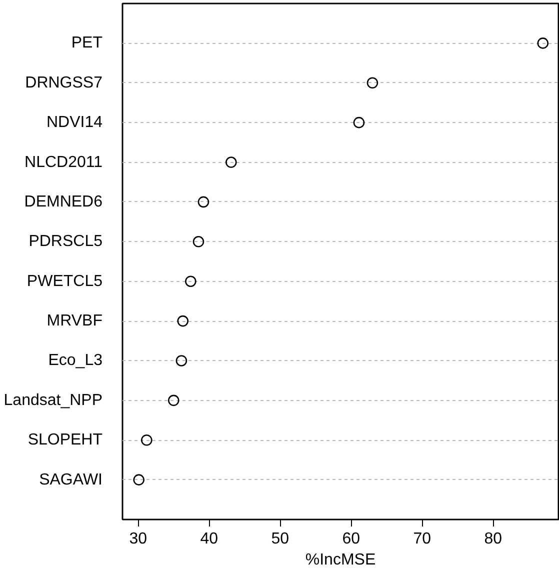 Image resolution: width=559 pixels, height=571 pixels. What do you see at coordinates (75, 361) in the screenshot?
I see `y-tick-label: Eco_L3` at bounding box center [75, 361].